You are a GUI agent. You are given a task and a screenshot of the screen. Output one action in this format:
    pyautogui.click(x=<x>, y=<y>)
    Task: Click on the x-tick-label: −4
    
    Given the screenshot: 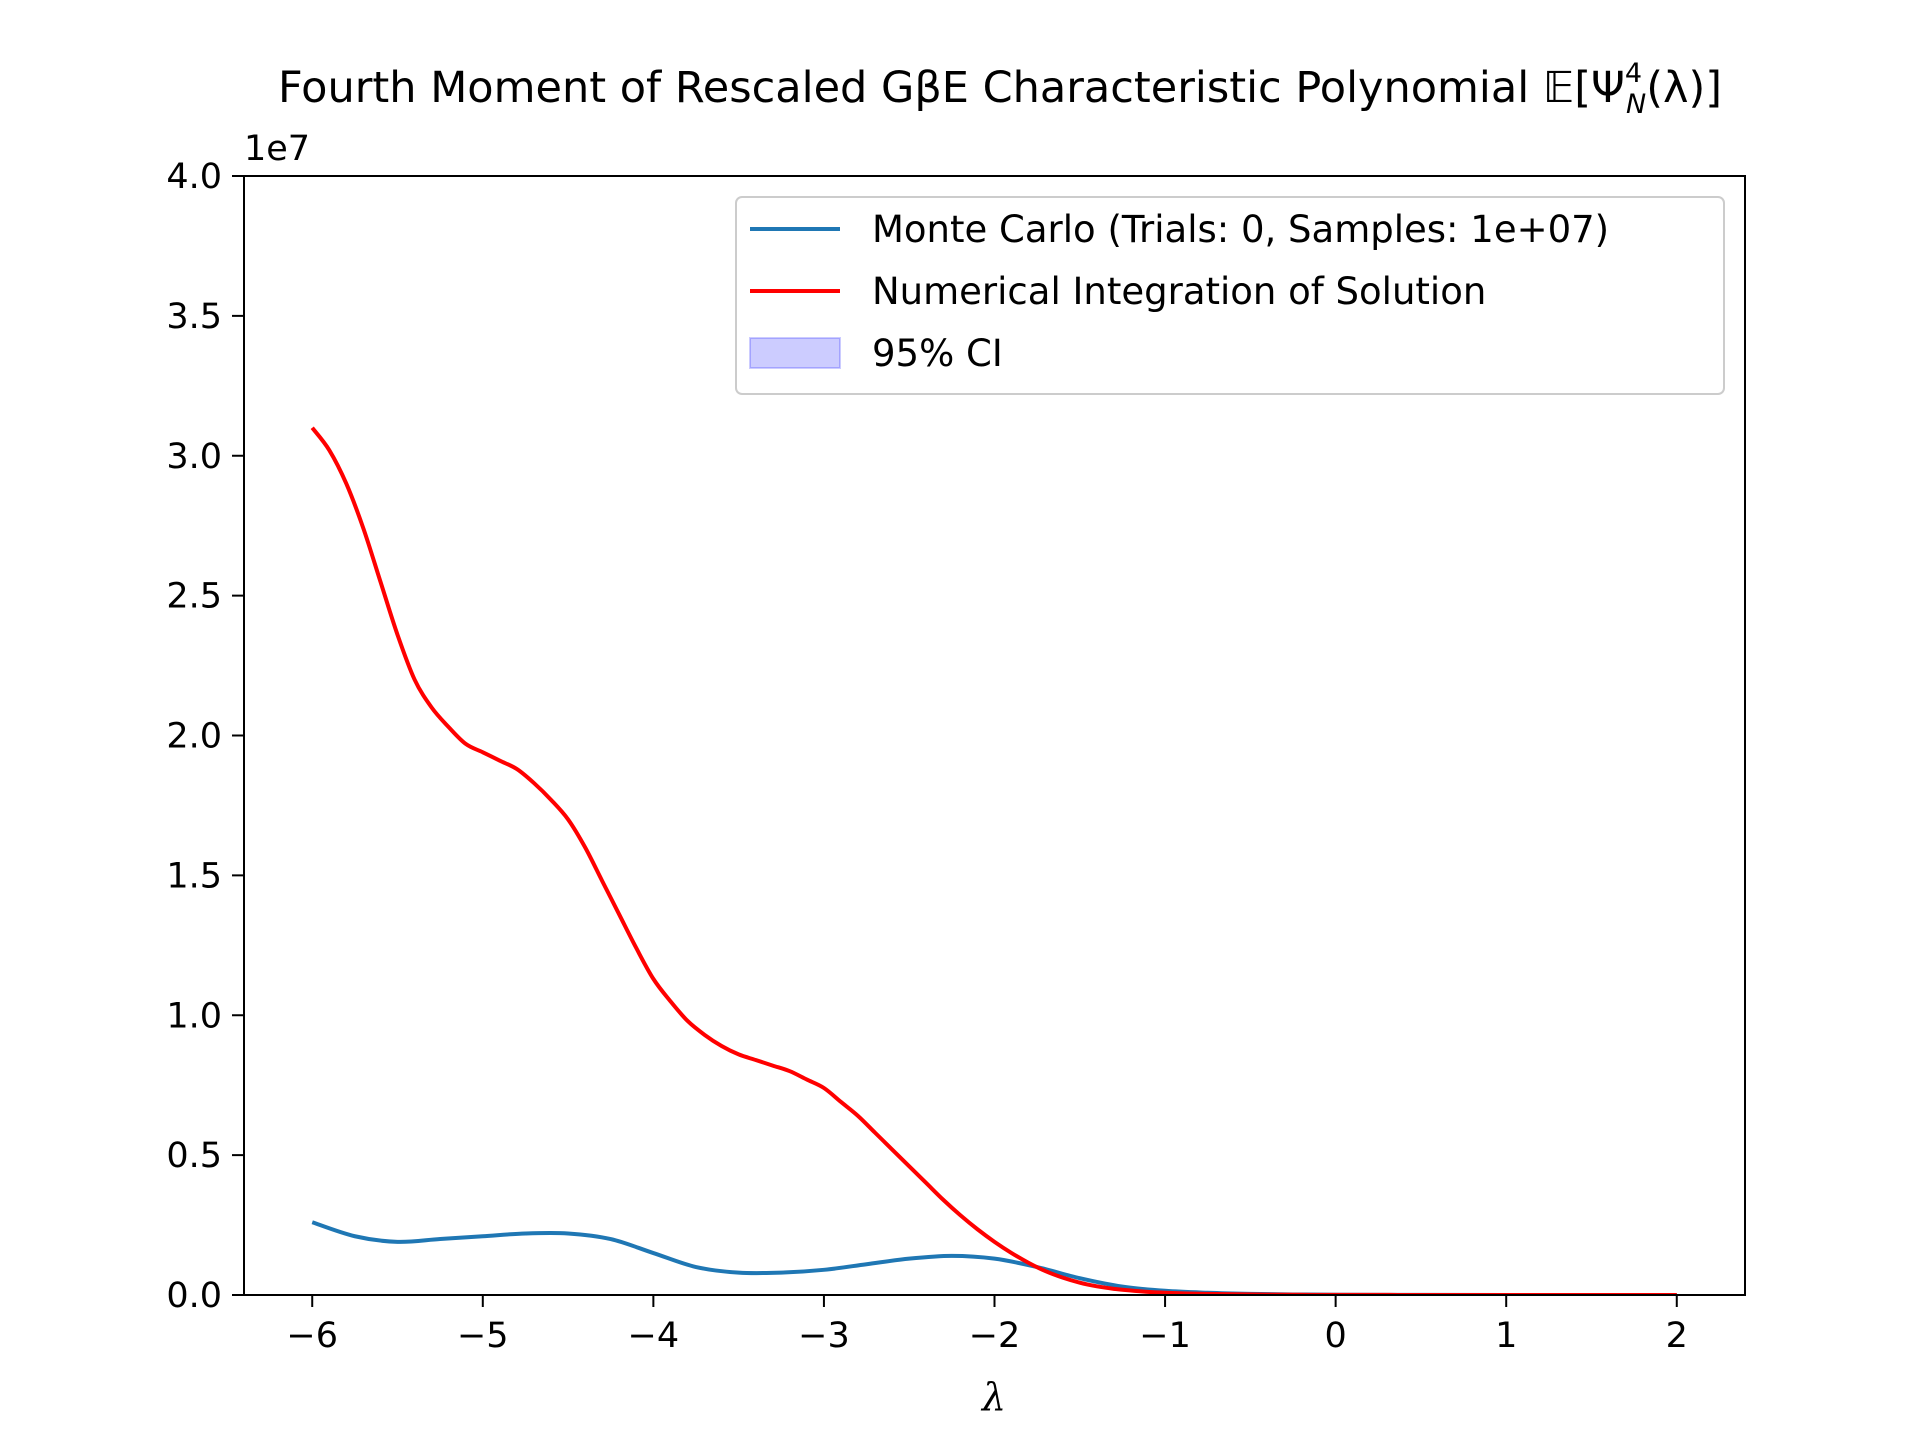 What is the action you would take?
    pyautogui.click(x=654, y=1336)
    